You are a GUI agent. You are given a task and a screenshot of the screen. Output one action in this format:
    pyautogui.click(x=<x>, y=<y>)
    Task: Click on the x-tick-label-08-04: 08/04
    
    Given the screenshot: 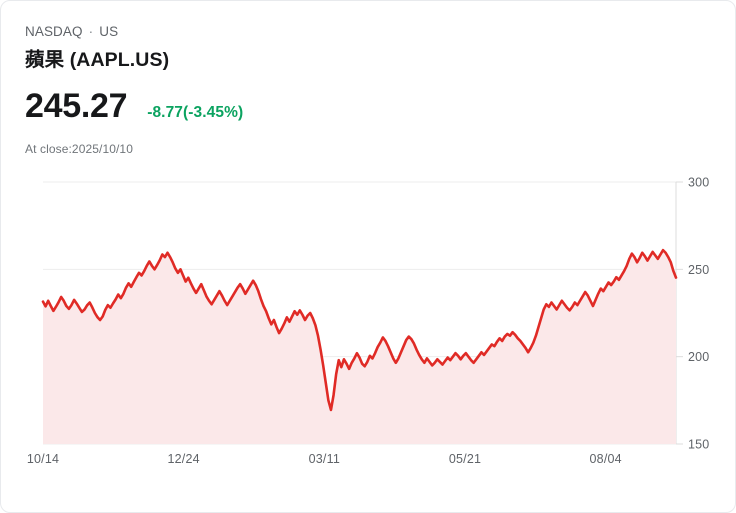 What is the action you would take?
    pyautogui.click(x=606, y=459)
    